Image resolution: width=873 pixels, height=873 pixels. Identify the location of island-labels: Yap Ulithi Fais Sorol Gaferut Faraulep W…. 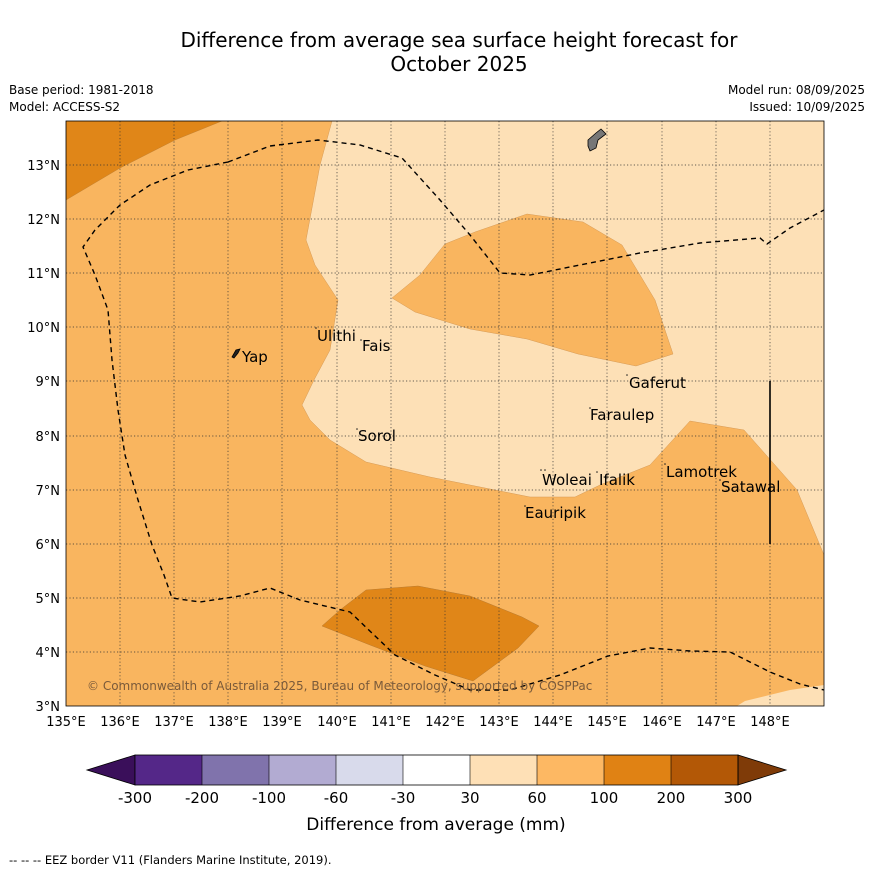
(510, 424).